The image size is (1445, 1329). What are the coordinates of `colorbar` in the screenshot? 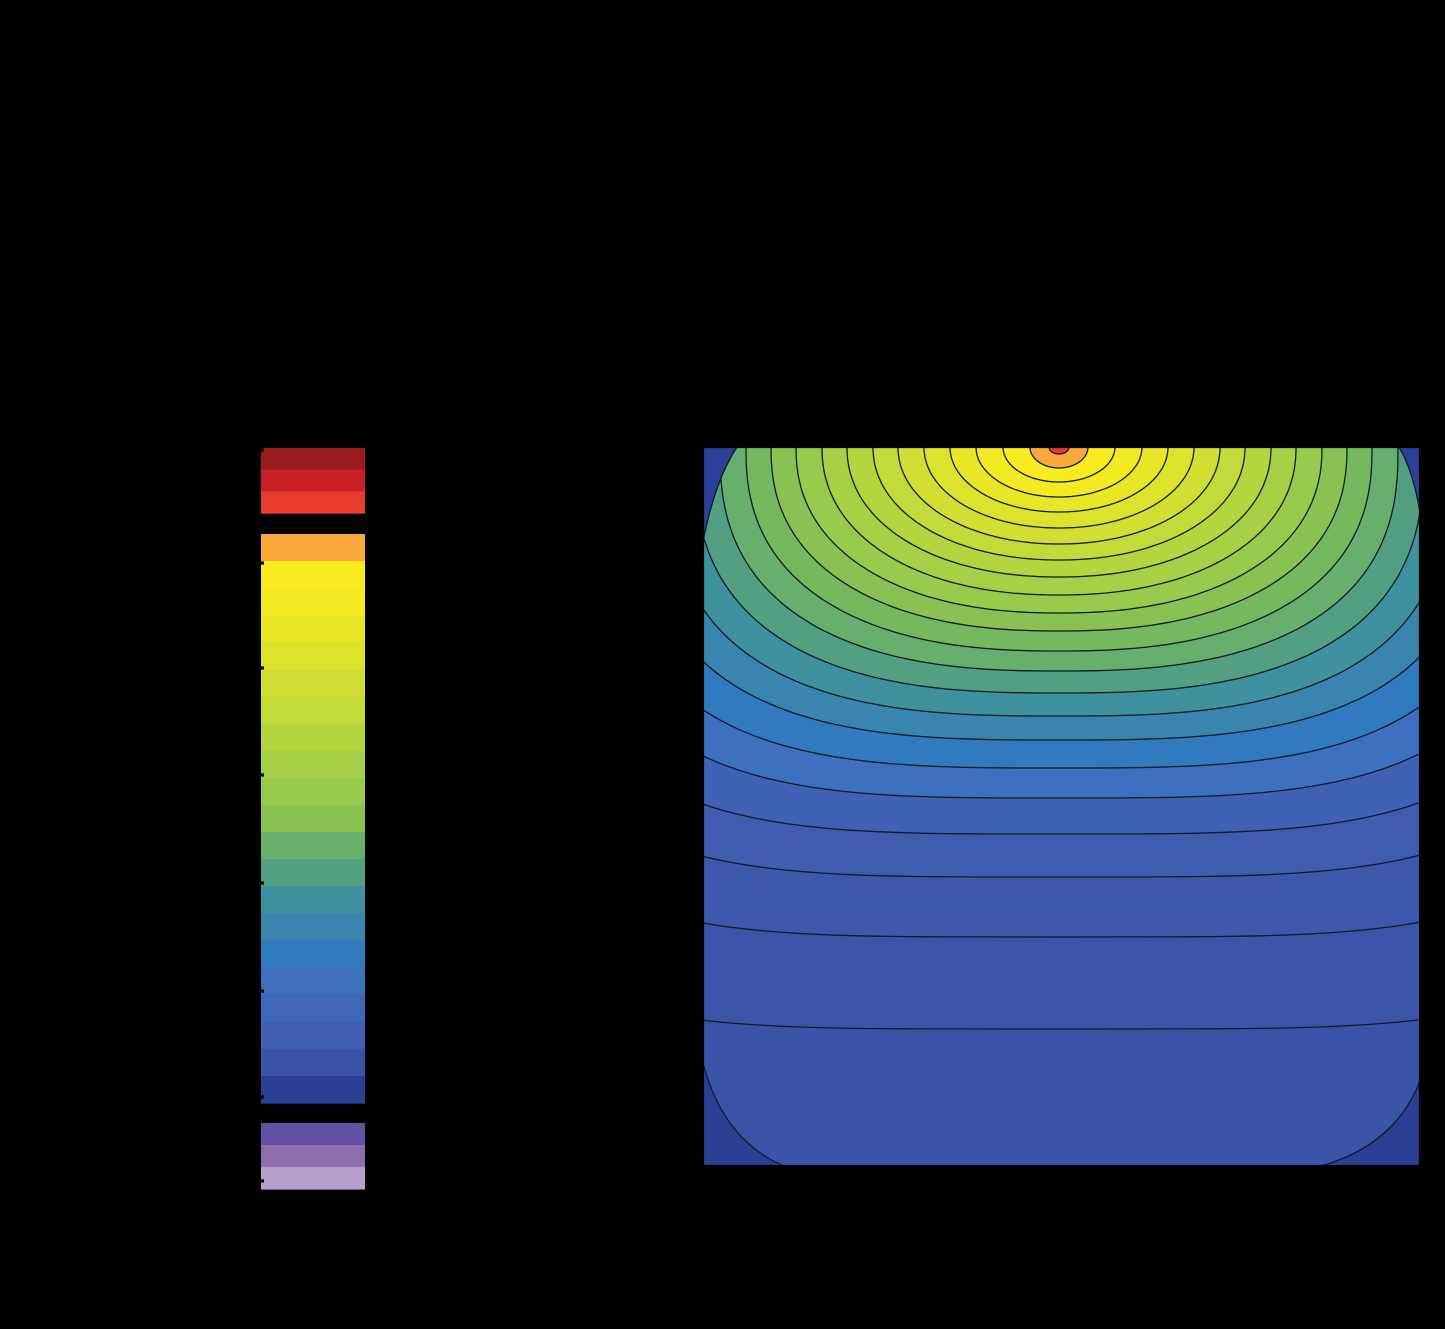 It's located at (309, 819).